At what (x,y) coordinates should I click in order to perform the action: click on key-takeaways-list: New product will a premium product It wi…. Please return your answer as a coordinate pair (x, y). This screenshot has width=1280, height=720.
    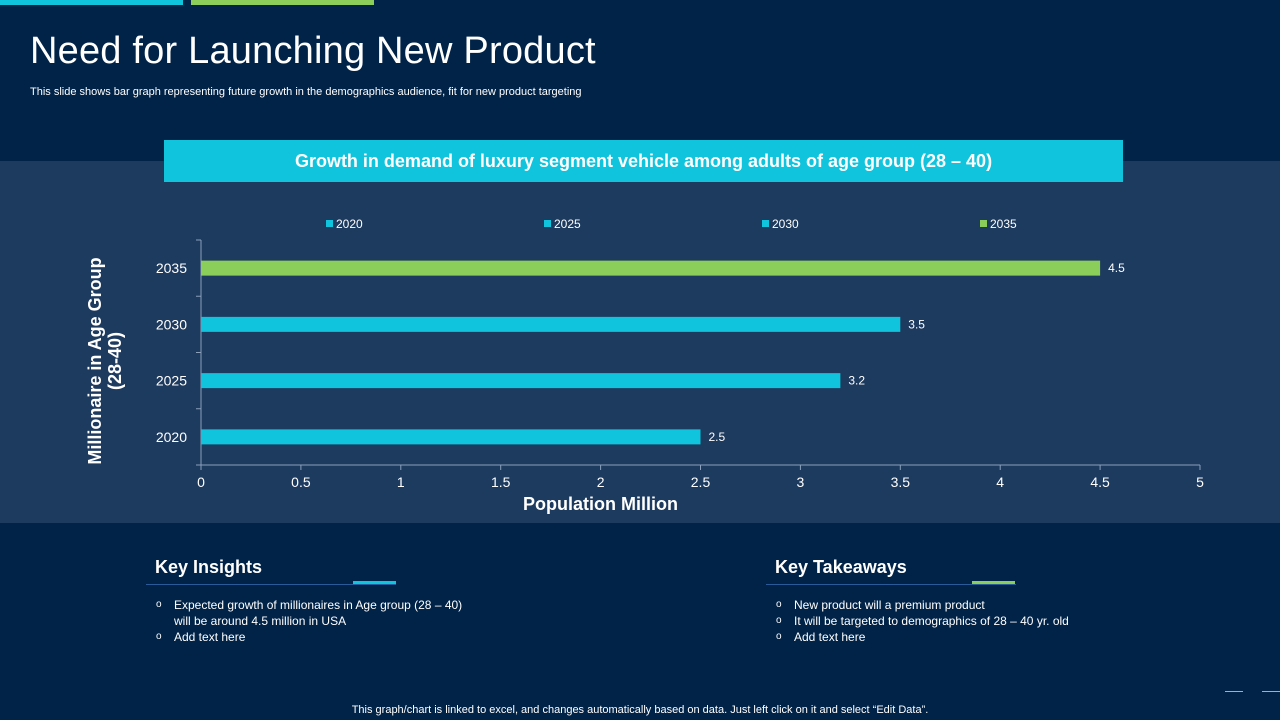
    Looking at the image, I should click on (956, 621).